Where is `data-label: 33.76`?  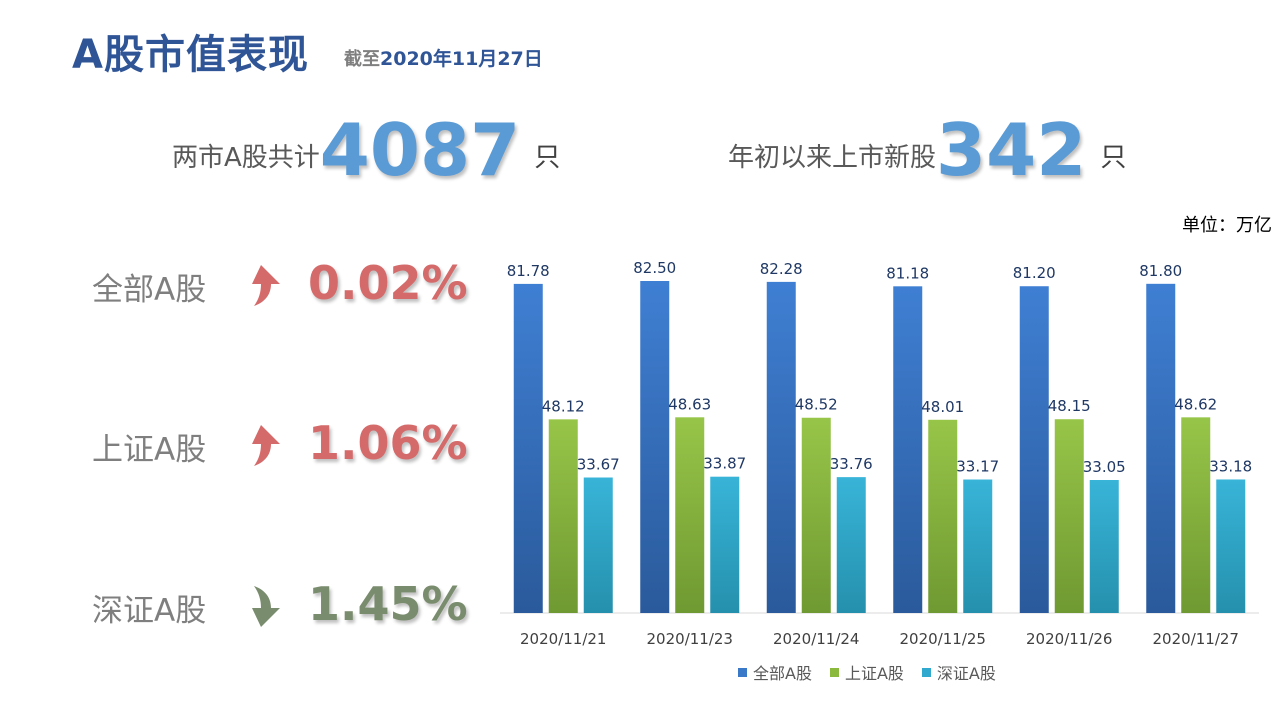
data-label: 33.76 is located at coordinates (851, 464).